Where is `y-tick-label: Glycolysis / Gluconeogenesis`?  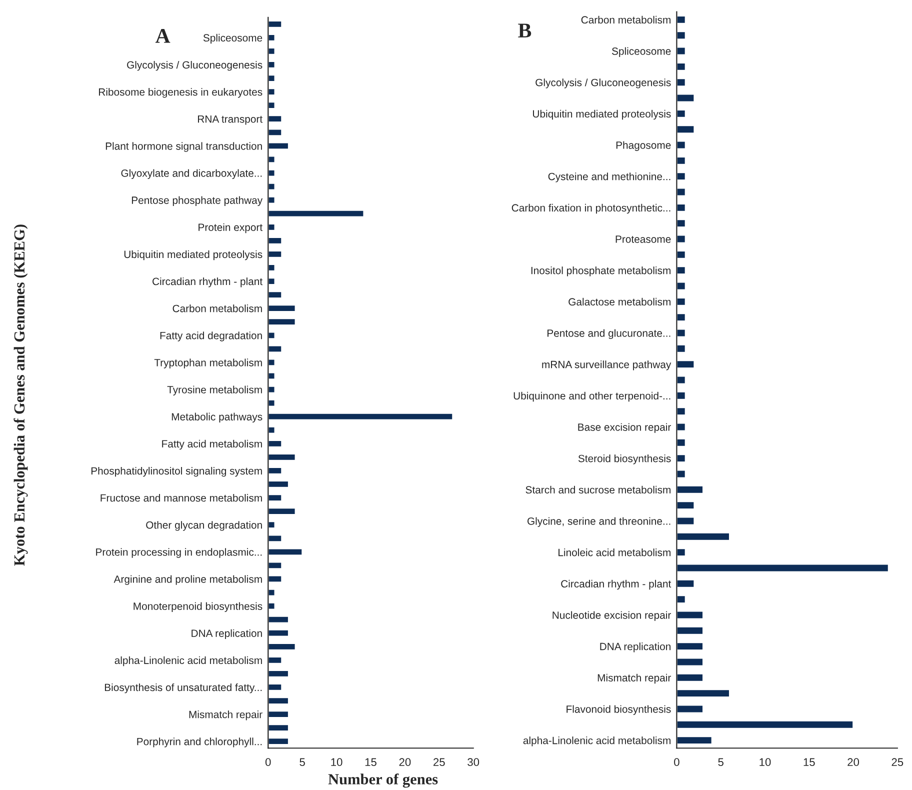
y-tick-label: Glycolysis / Gluconeogenesis is located at coordinates (194, 65).